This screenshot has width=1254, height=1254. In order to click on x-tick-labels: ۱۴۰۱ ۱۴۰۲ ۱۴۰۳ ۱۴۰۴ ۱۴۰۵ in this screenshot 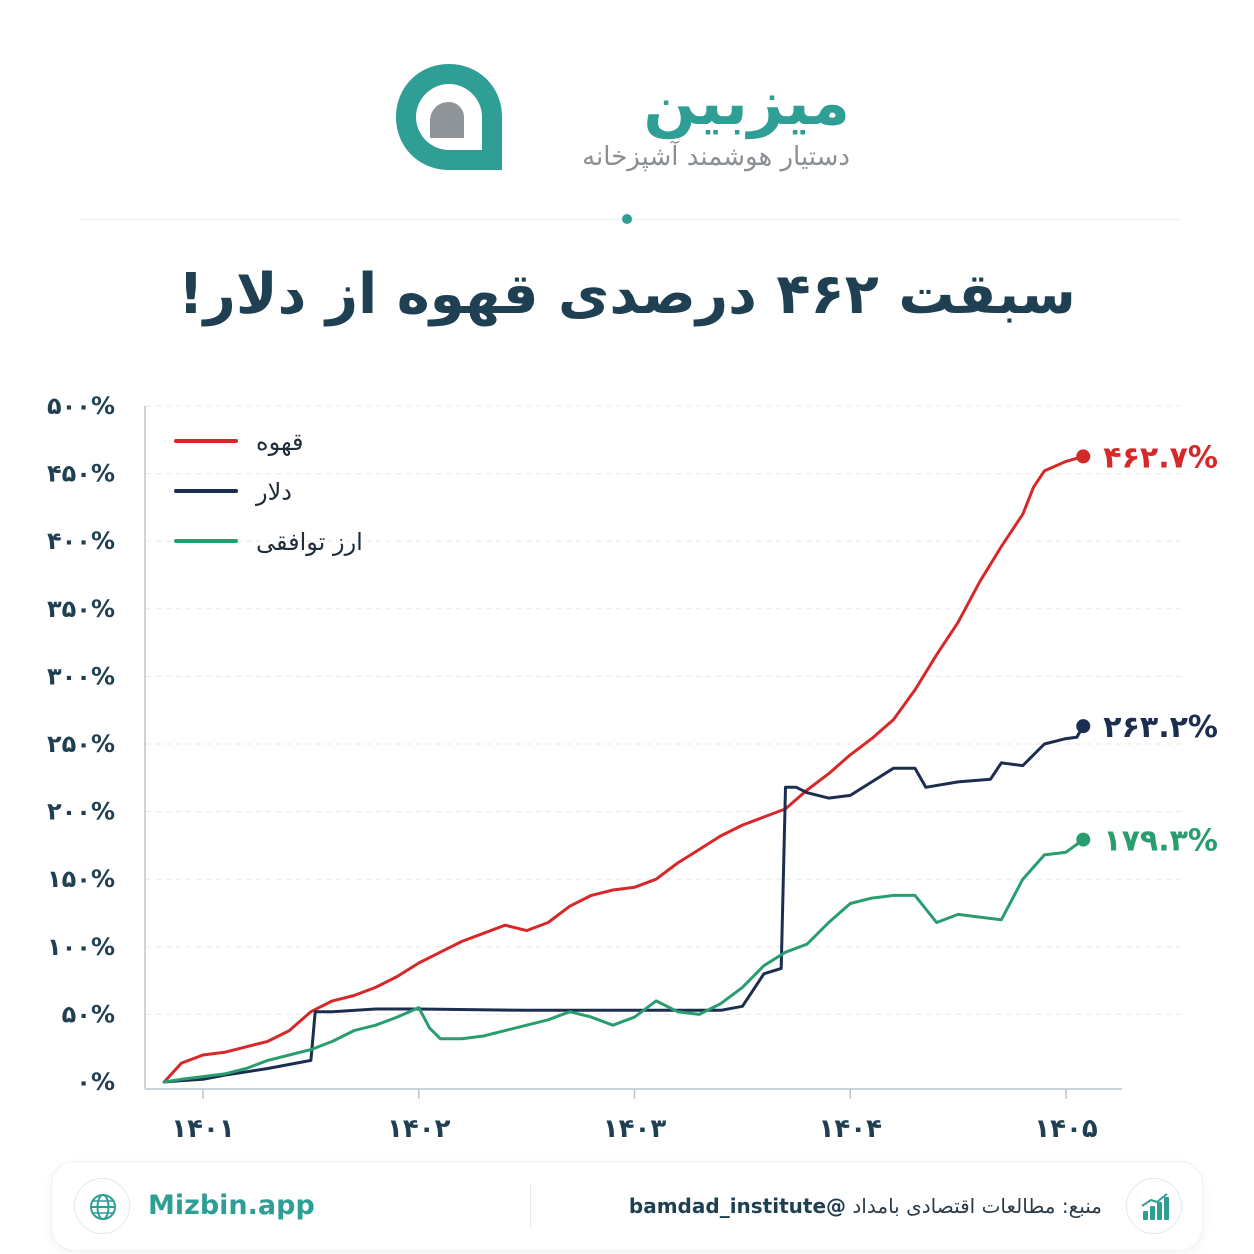, I will do `click(634, 1116)`.